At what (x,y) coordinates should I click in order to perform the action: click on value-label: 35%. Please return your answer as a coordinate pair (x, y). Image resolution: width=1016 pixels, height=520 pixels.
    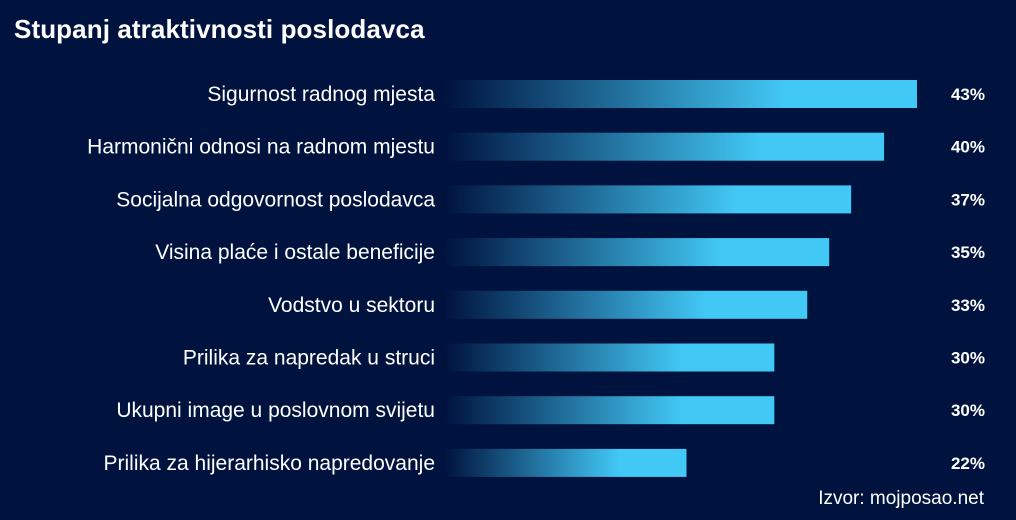
    Looking at the image, I should click on (968, 252).